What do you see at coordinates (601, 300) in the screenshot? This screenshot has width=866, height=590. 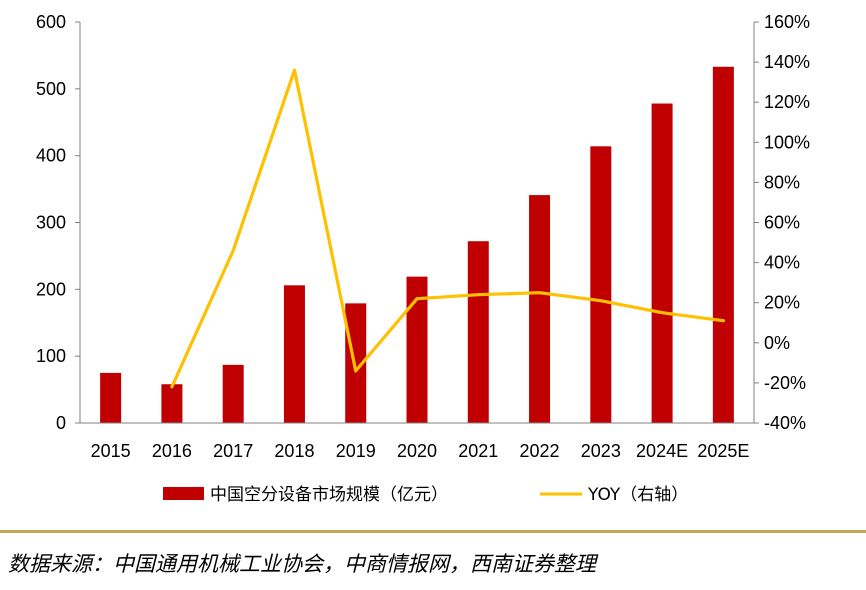 I see `yoy-point-2023` at bounding box center [601, 300].